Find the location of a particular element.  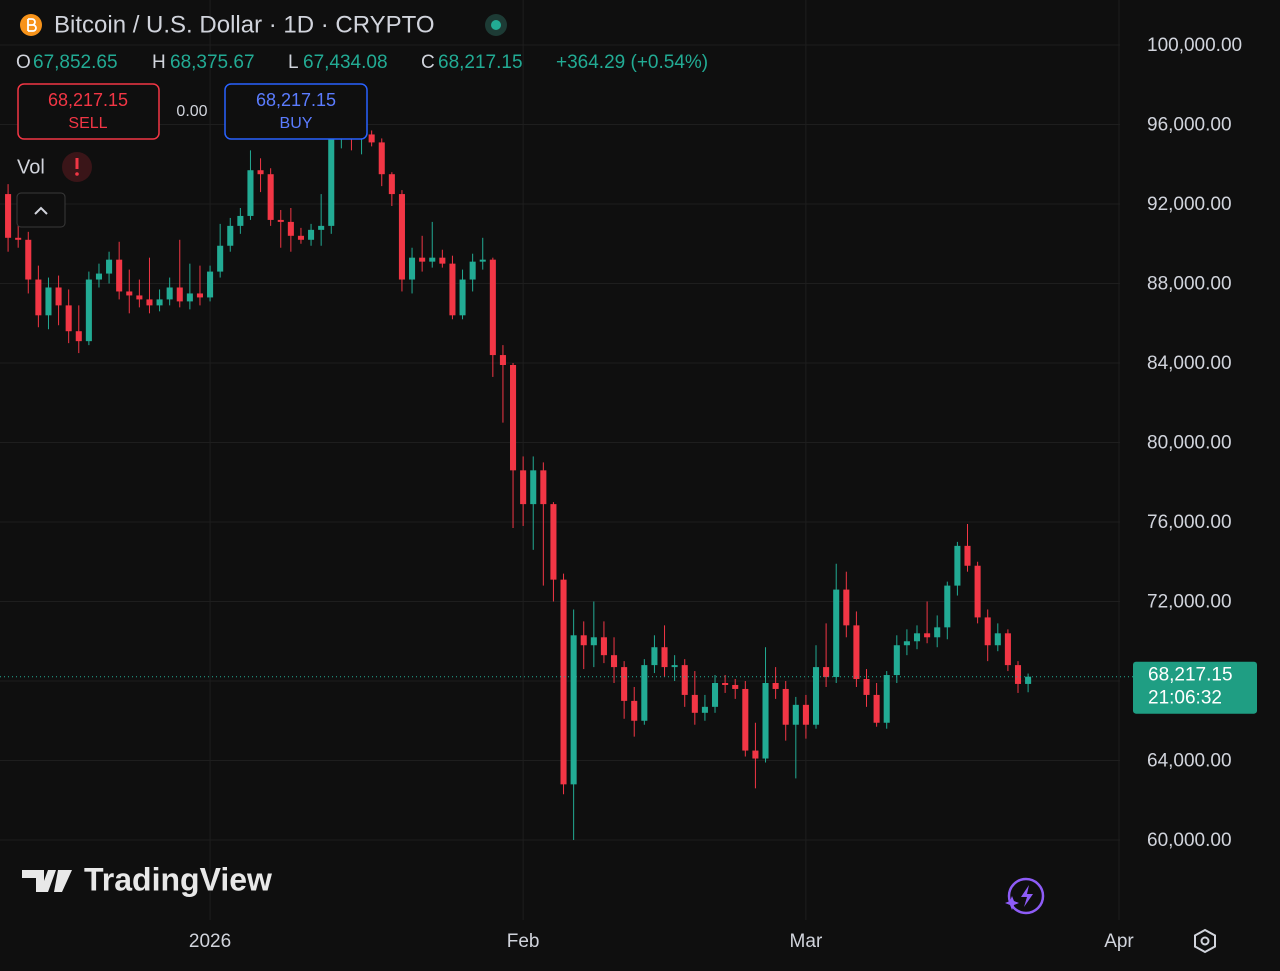

y-tick-label: 76,000.00 is located at coordinates (1189, 522).